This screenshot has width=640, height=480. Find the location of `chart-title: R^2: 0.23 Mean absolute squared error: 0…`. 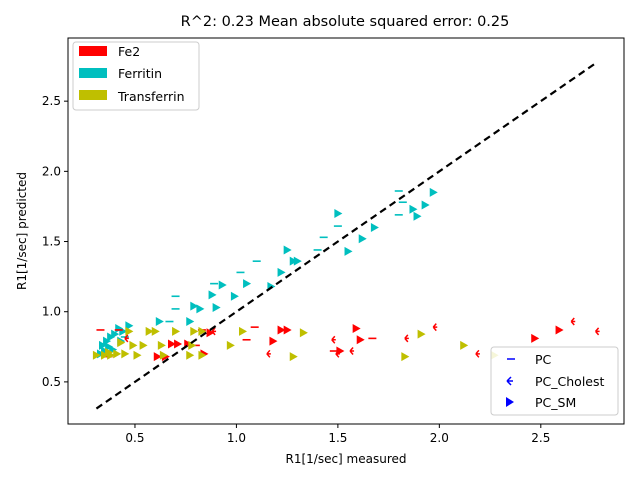

chart-title: R^2: 0.23 Mean absolute squared error: 0… is located at coordinates (345, 22).